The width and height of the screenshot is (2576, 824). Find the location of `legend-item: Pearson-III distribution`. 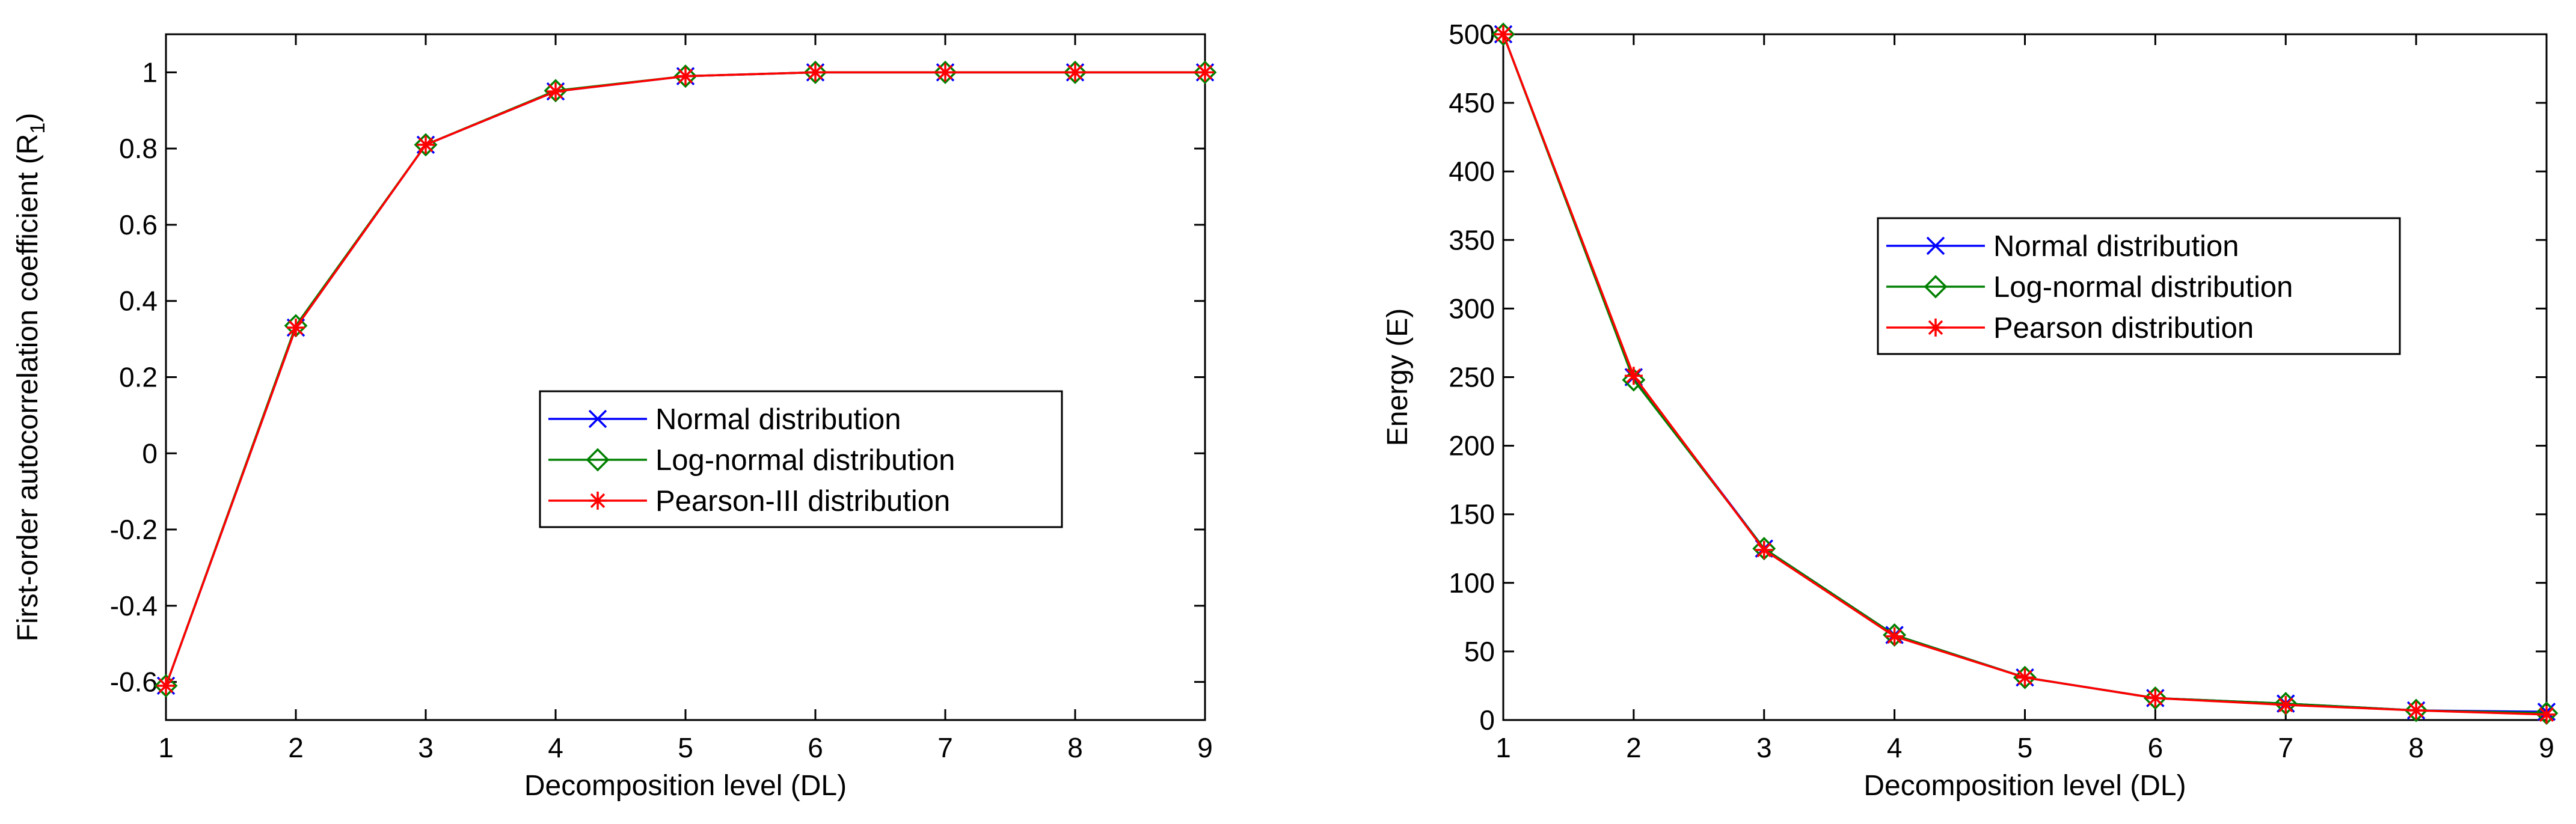

legend-item: Pearson-III distribution is located at coordinates (749, 501).